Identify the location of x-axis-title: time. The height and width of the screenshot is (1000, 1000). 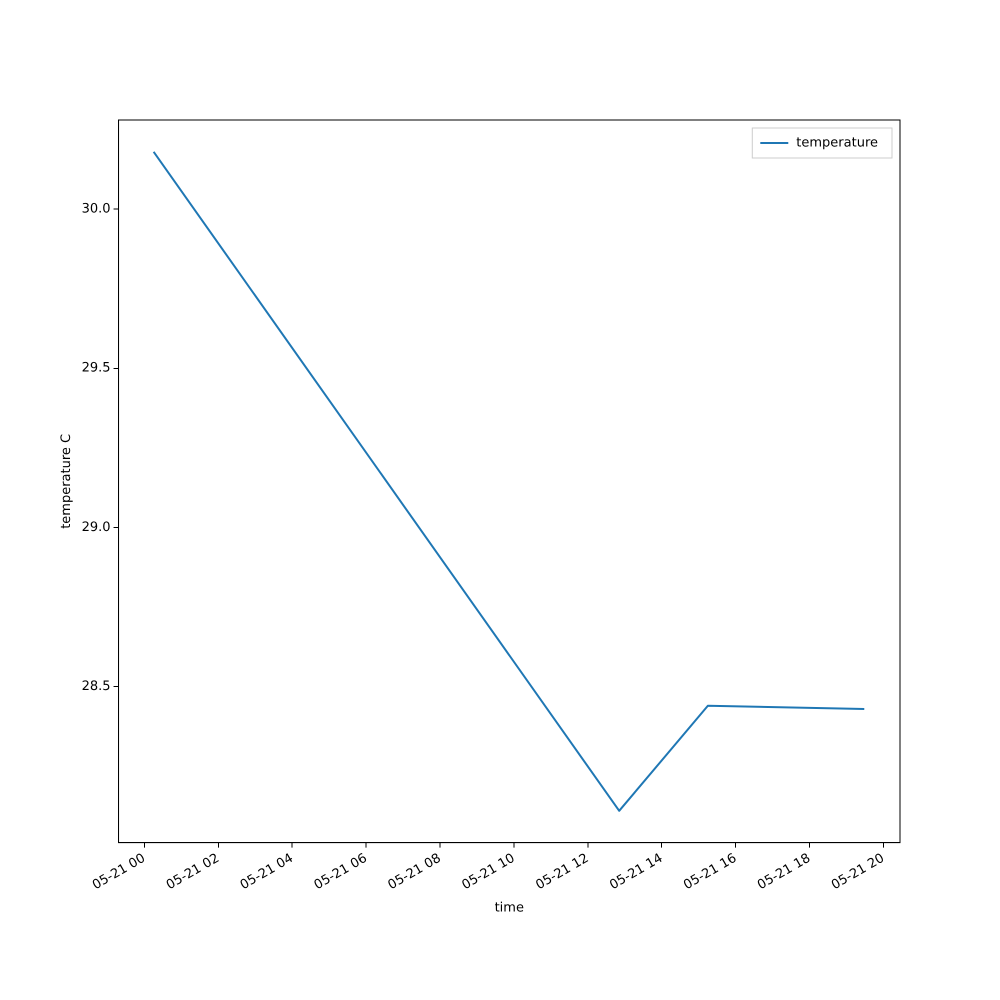
(509, 908).